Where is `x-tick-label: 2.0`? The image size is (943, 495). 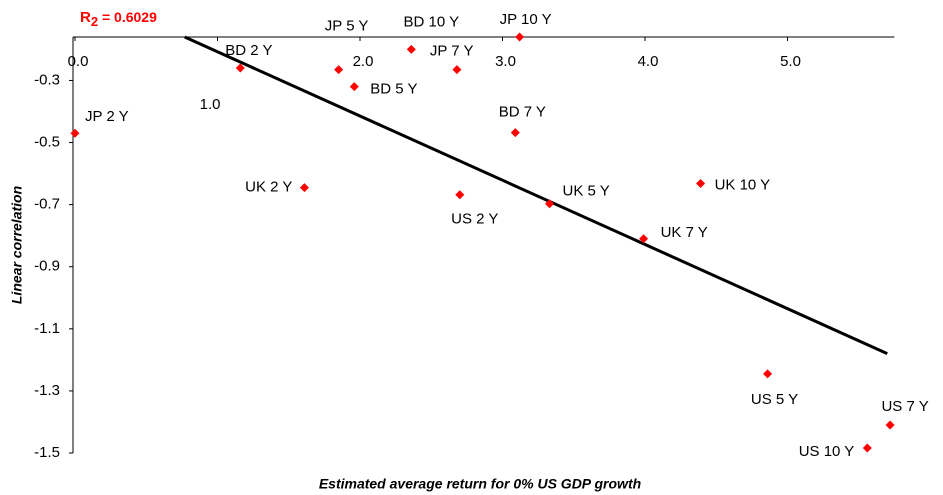 x-tick-label: 2.0 is located at coordinates (363, 61).